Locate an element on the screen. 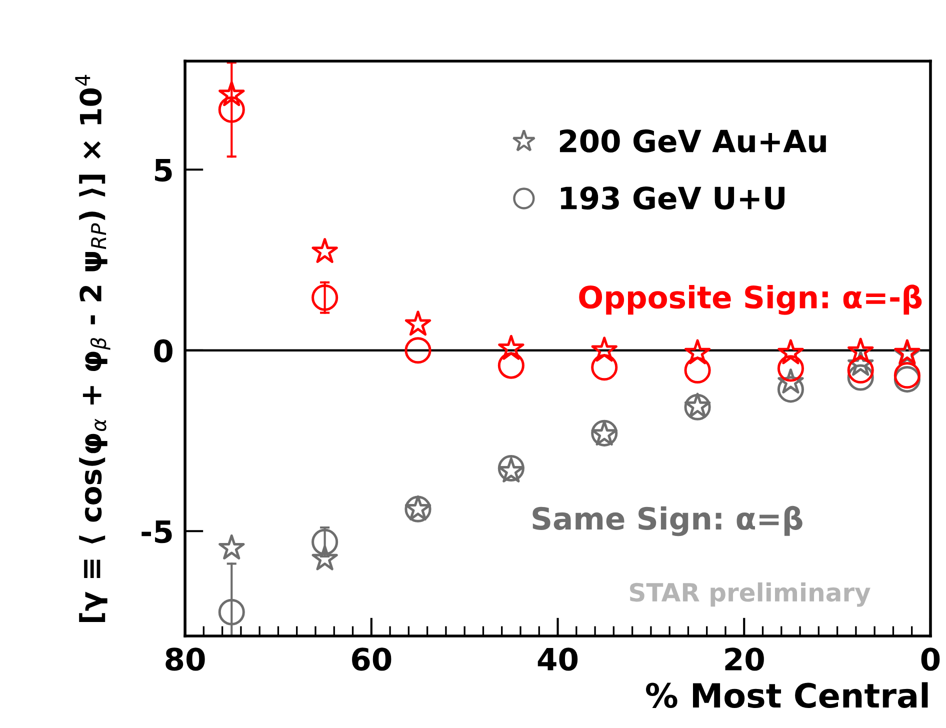 The width and height of the screenshot is (946, 728). x-tick-label: 0 is located at coordinates (930, 659).